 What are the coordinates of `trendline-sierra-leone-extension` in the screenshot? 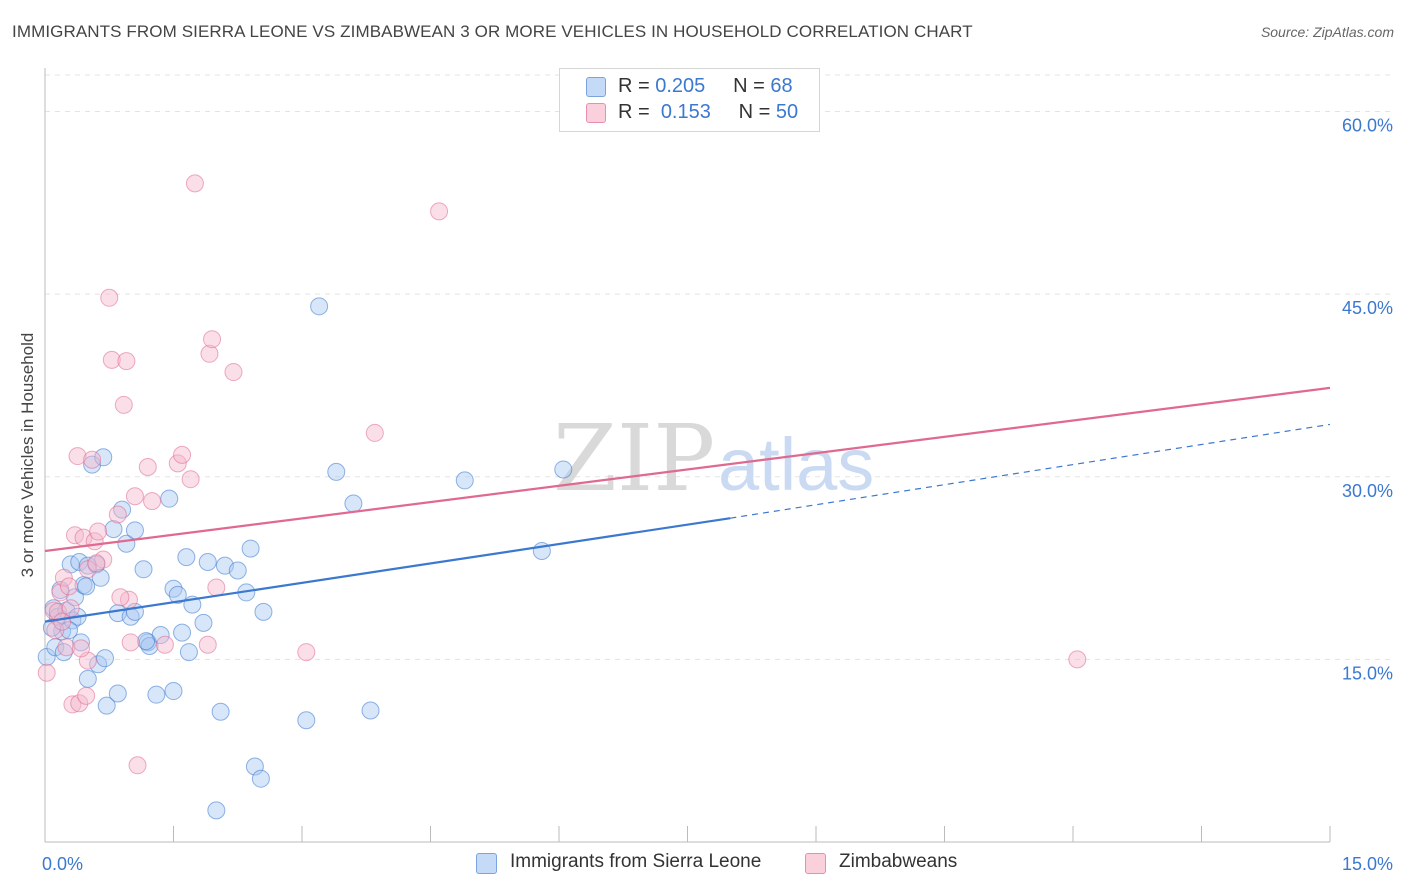 It's located at (1030, 471).